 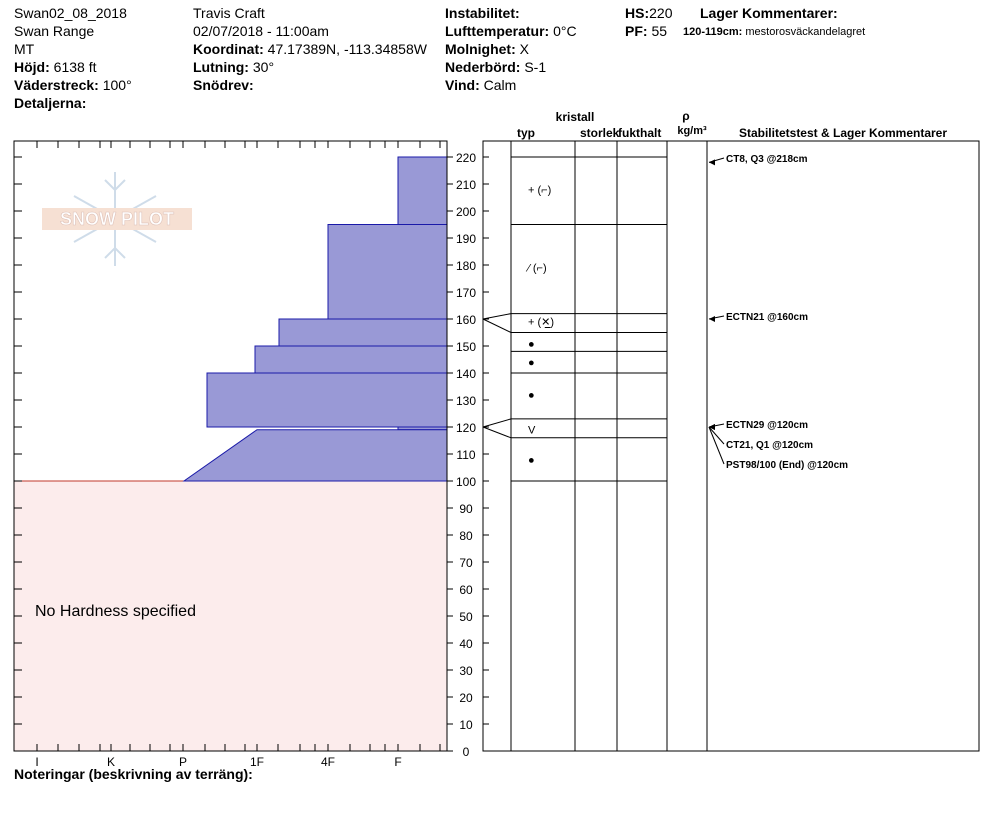 What do you see at coordinates (466, 347) in the screenshot?
I see `y-tick-label: 150` at bounding box center [466, 347].